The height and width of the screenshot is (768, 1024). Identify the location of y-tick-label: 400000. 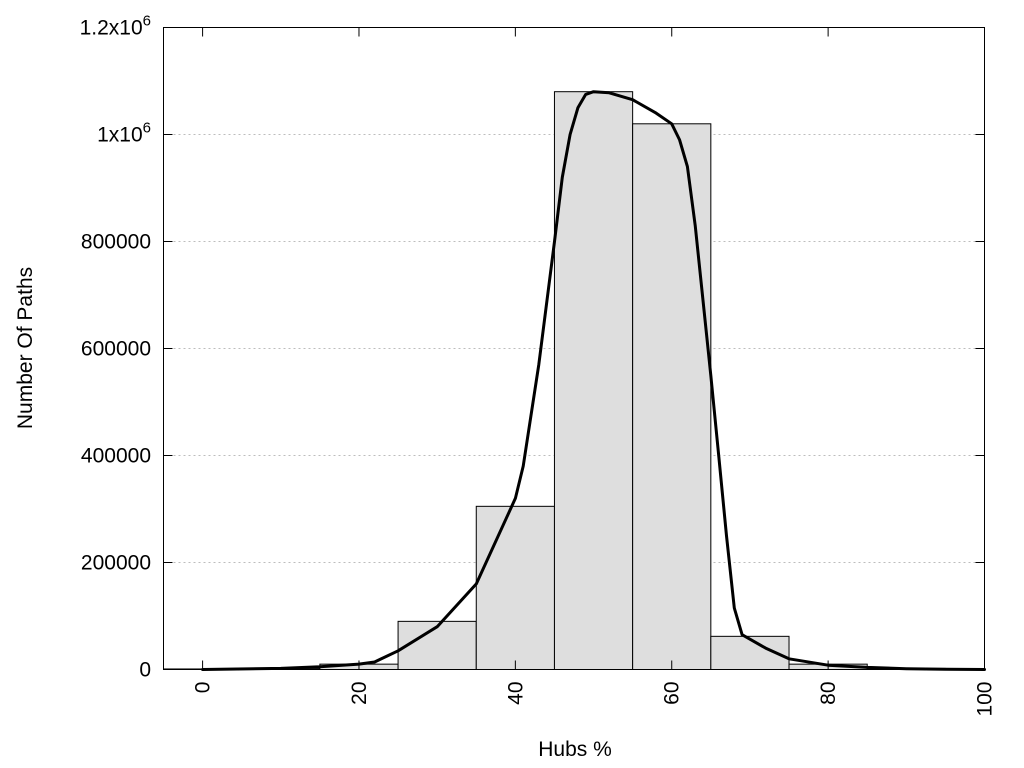
(116, 456).